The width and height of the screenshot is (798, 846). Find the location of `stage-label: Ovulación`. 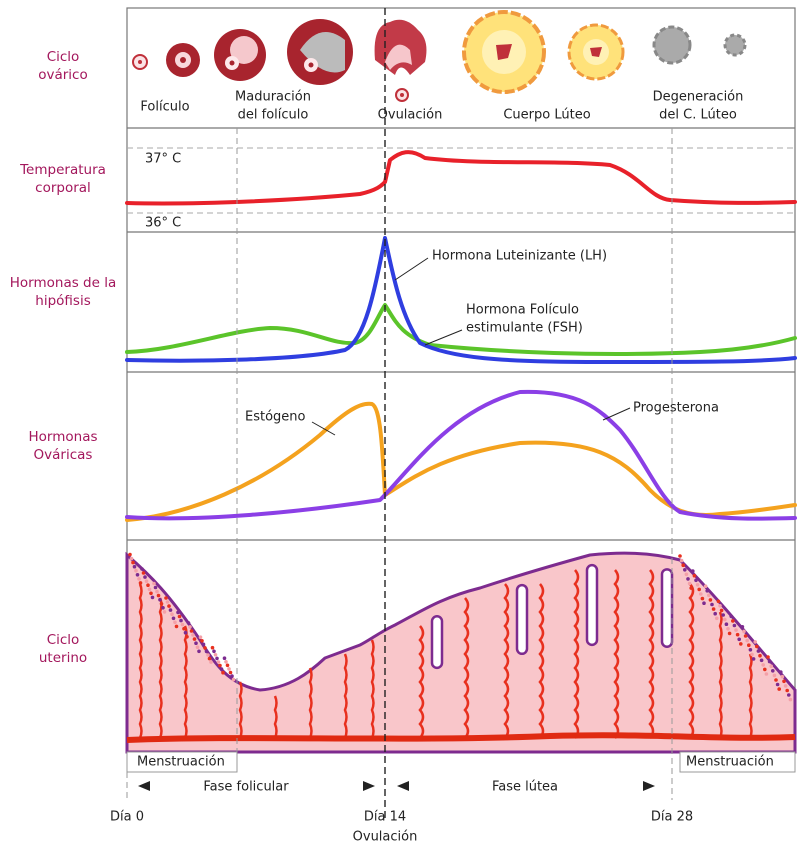

stage-label: Ovulación is located at coordinates (410, 115).